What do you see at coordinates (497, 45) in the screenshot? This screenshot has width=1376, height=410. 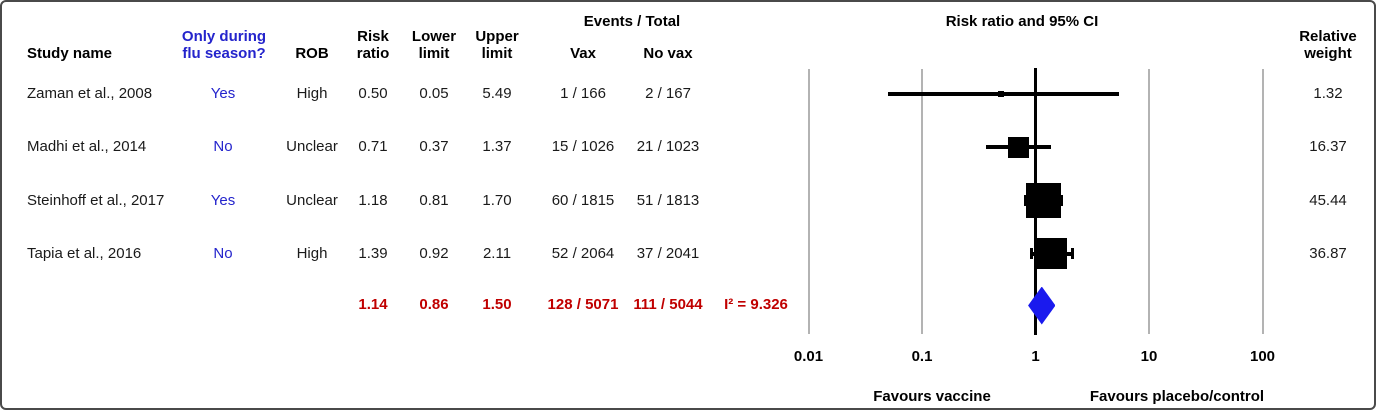 I see `header-upper-limit: Upper limit` at bounding box center [497, 45].